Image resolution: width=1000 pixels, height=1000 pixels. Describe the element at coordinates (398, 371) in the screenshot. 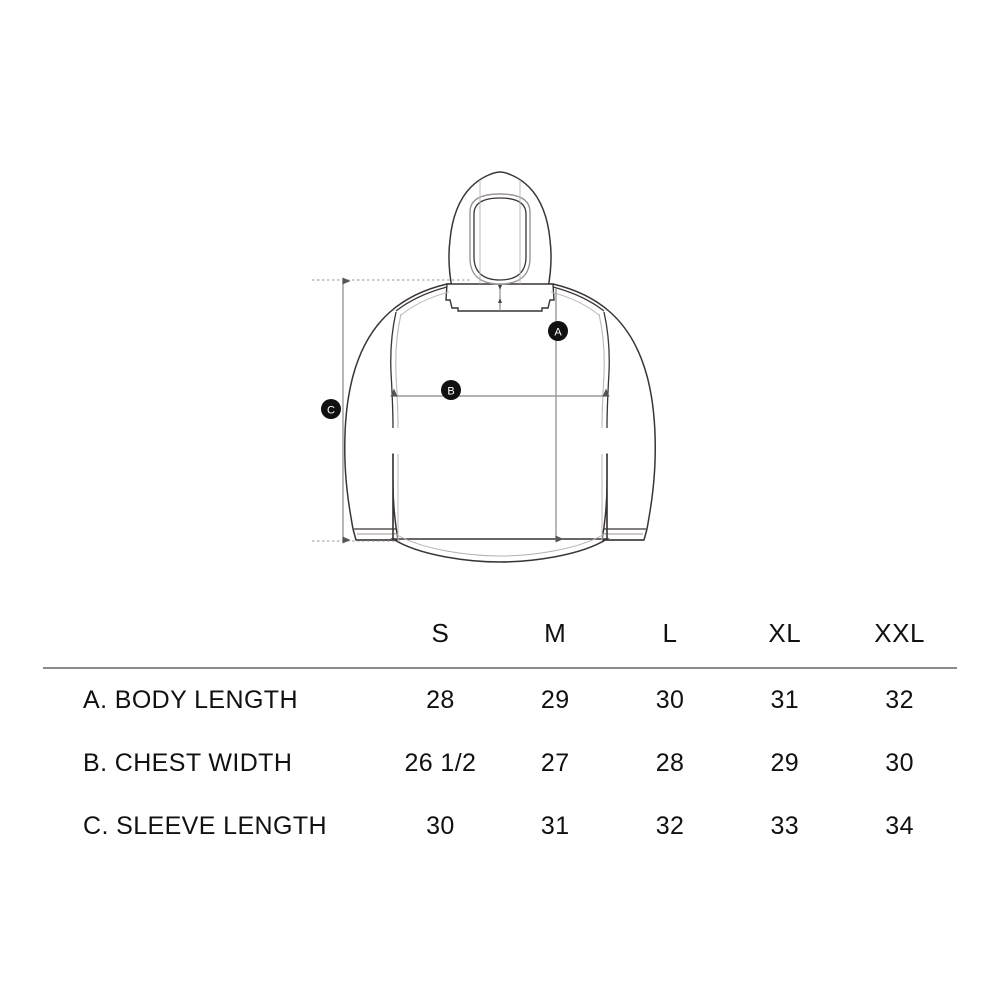

I see `armhole-seam-left-shadow` at that location.